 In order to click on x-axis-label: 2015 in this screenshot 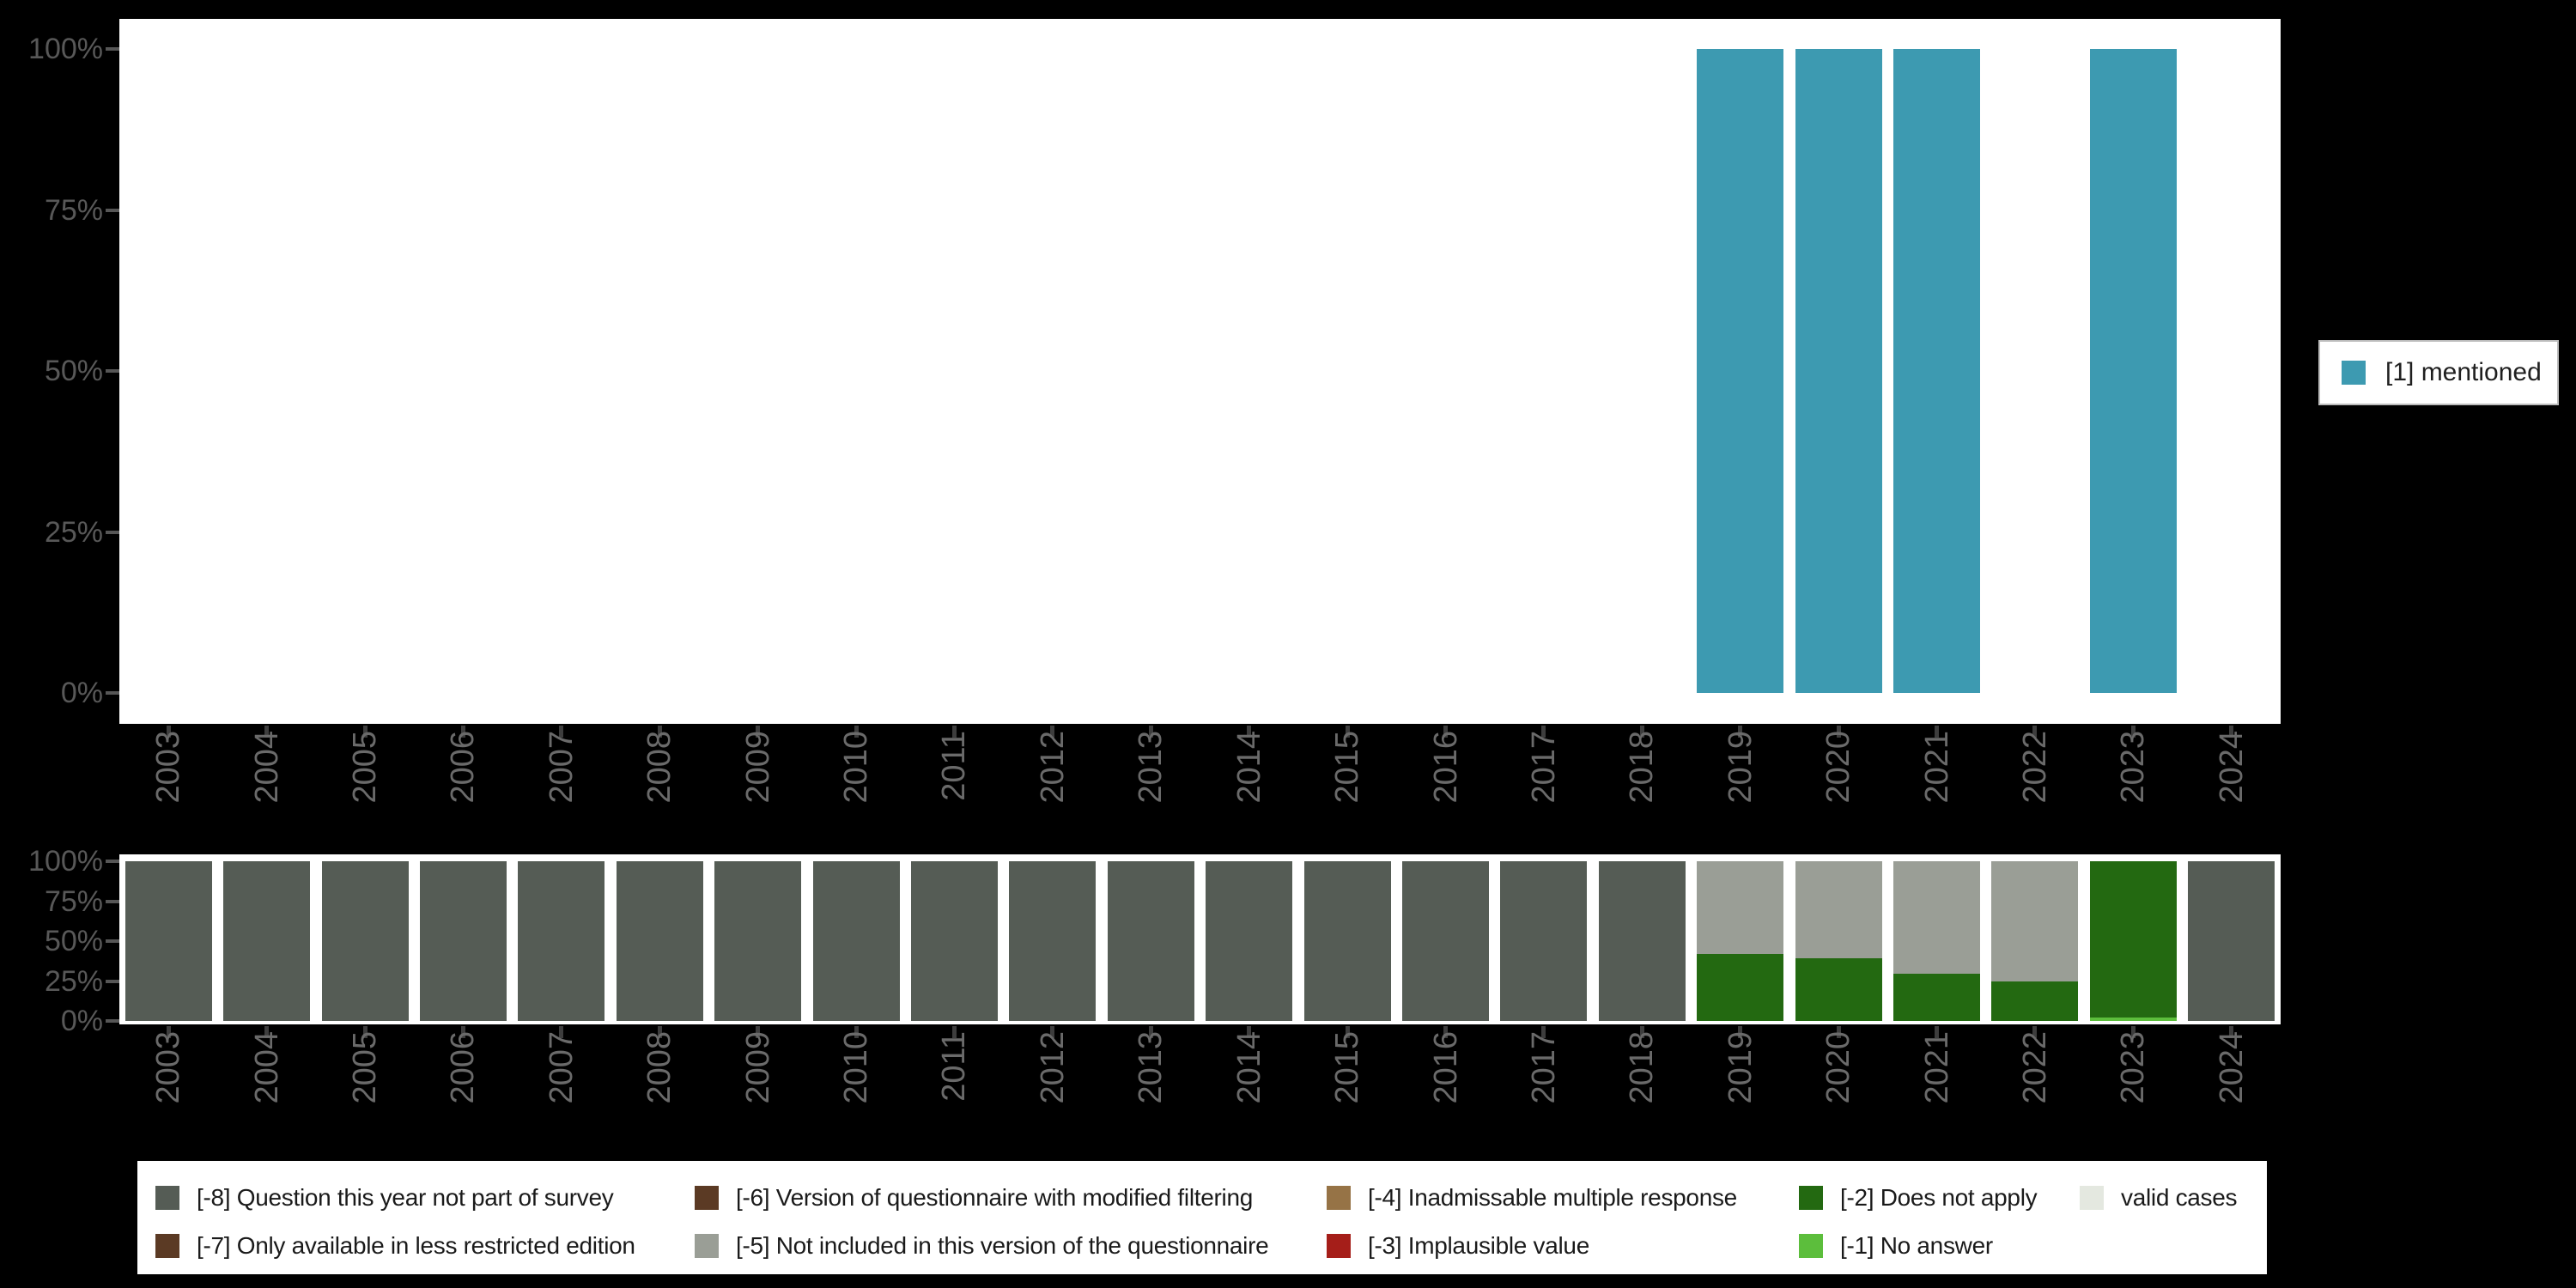, I will do `click(1347, 1067)`.